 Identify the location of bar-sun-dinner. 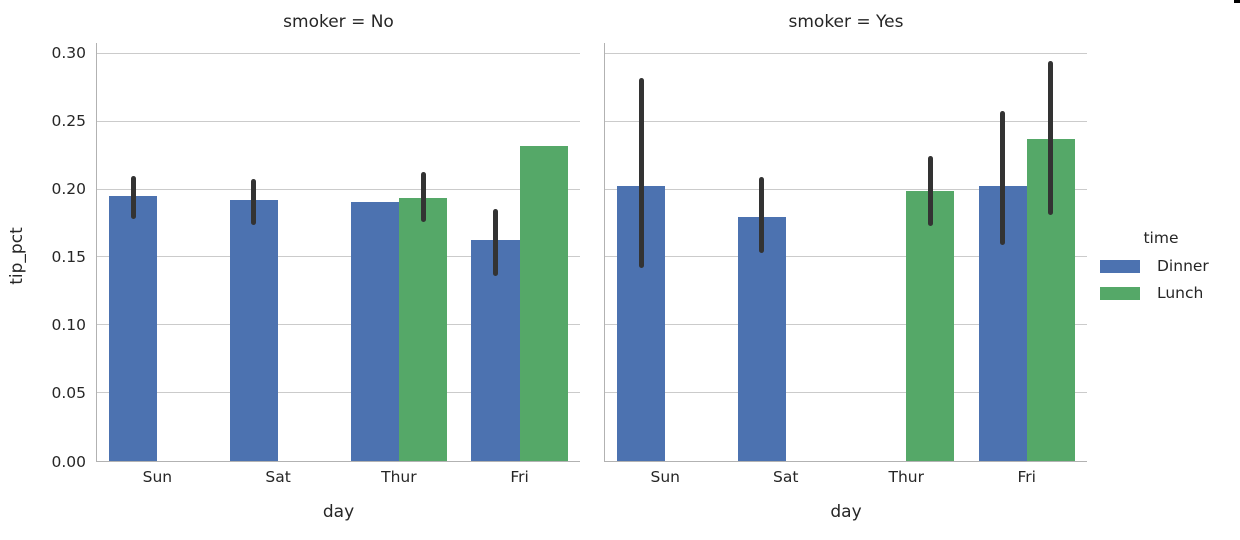
(133, 328).